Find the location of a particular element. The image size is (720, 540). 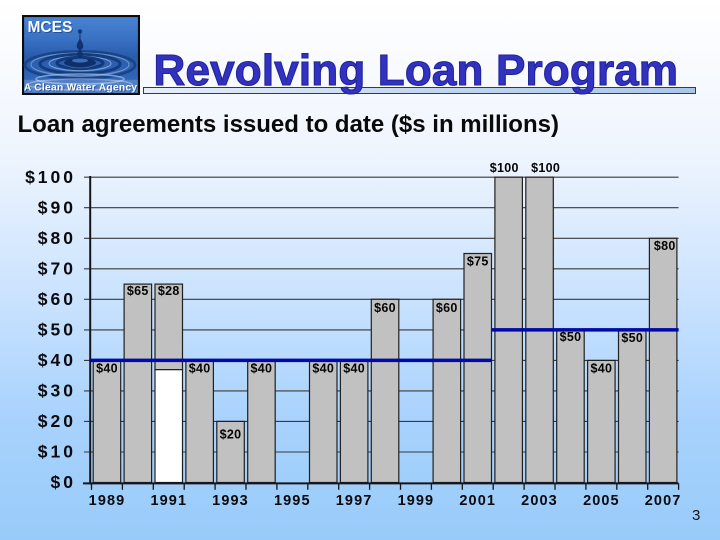

svg-text: 1997 is located at coordinates (354, 501).